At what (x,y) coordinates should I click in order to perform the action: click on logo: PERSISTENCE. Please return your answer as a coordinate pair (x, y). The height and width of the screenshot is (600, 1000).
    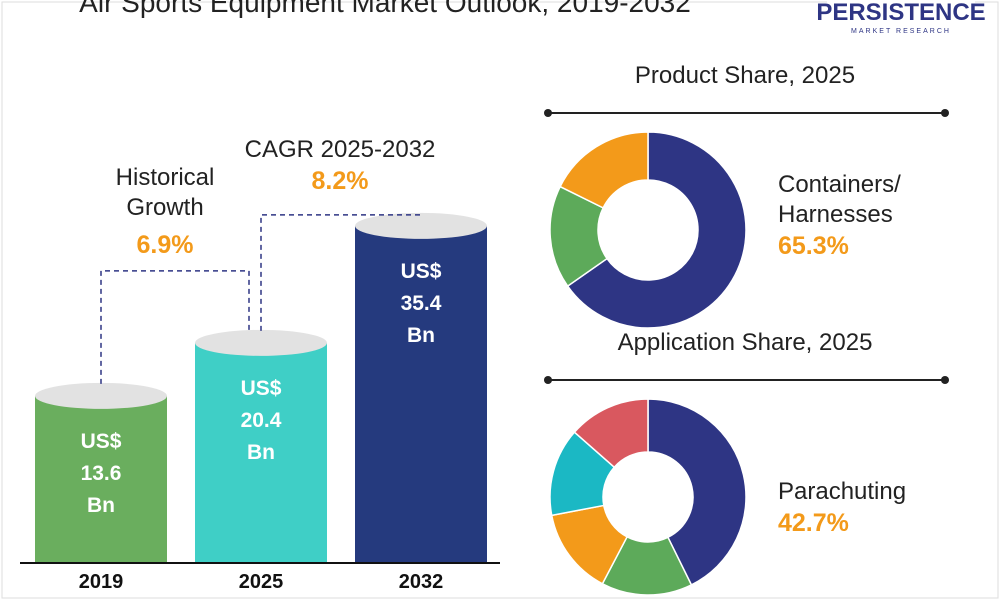
    Looking at the image, I should click on (900, 13).